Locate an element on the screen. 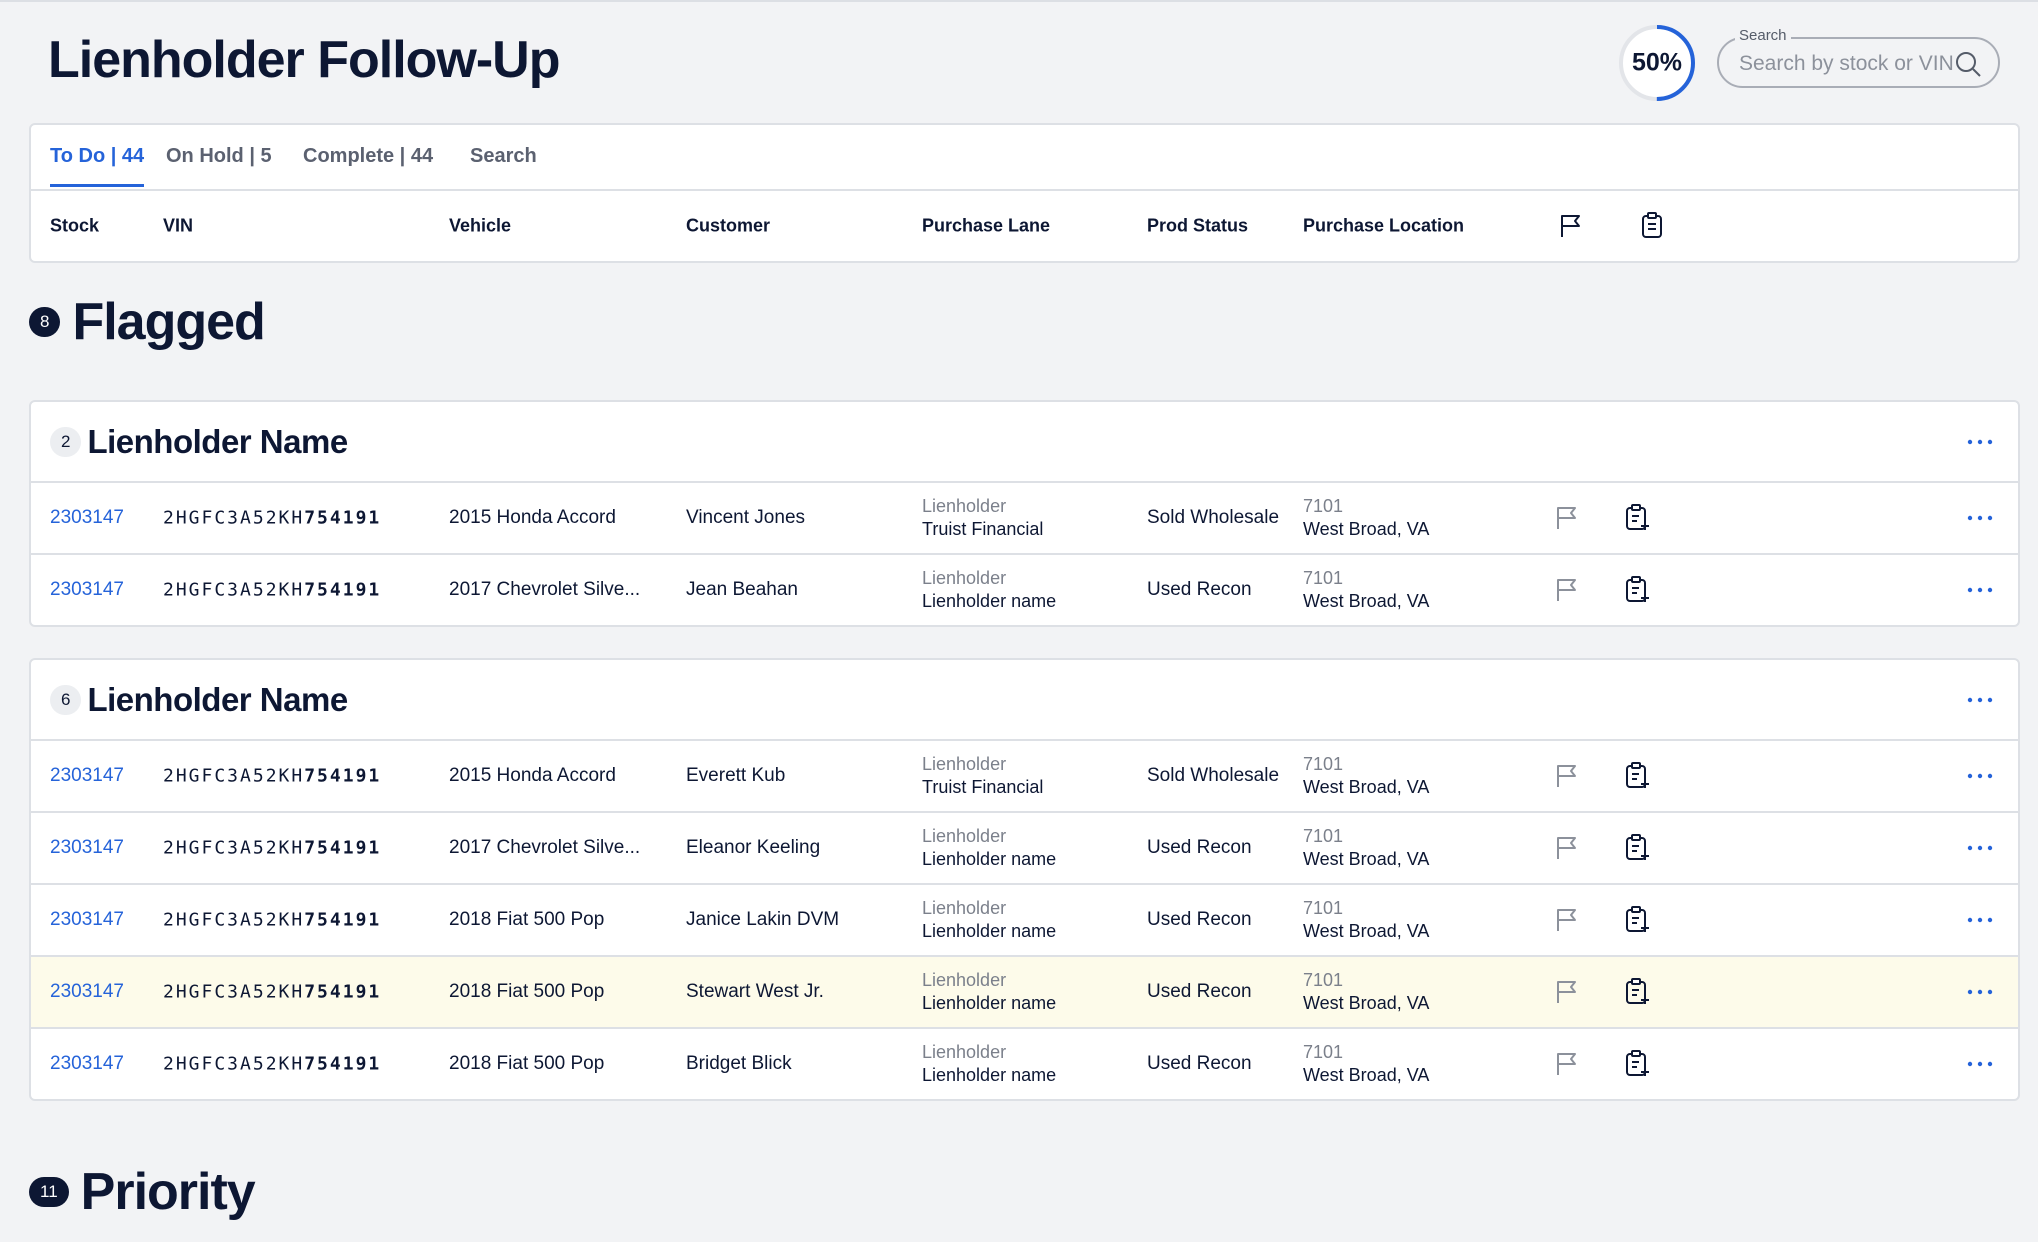  tab: Complete | 44 is located at coordinates (368, 156).